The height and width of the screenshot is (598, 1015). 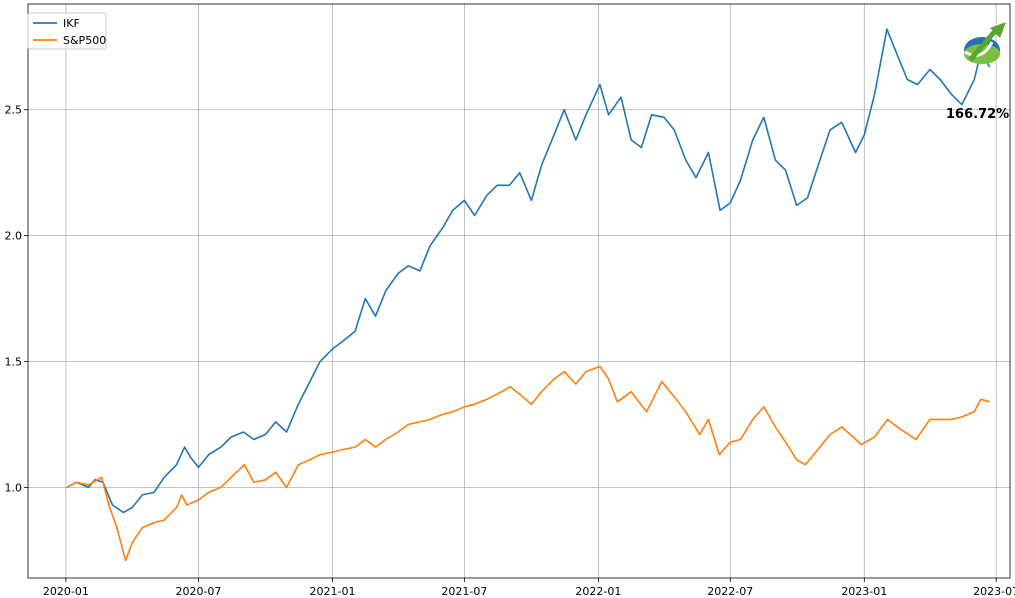 I want to click on x-tick-label: 2021-01, so click(x=333, y=591).